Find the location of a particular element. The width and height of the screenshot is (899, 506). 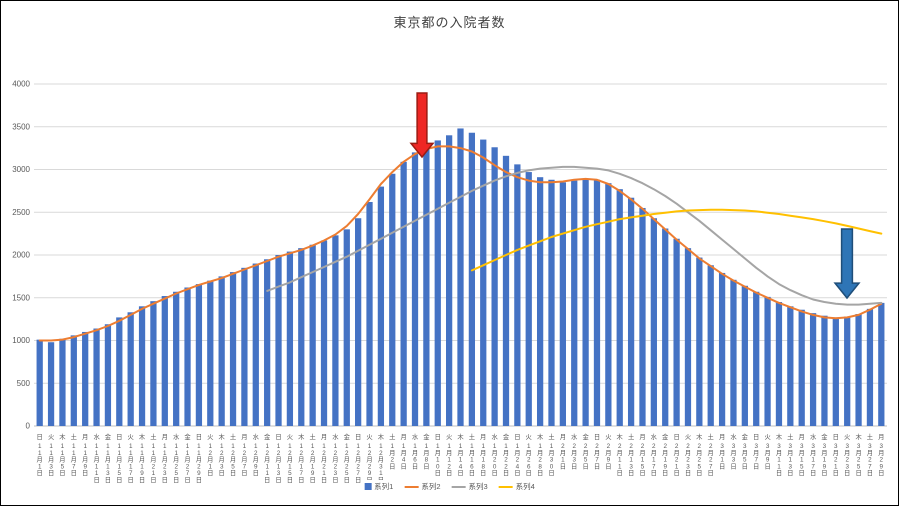

legend-swatch-bar-icon is located at coordinates (368, 486).